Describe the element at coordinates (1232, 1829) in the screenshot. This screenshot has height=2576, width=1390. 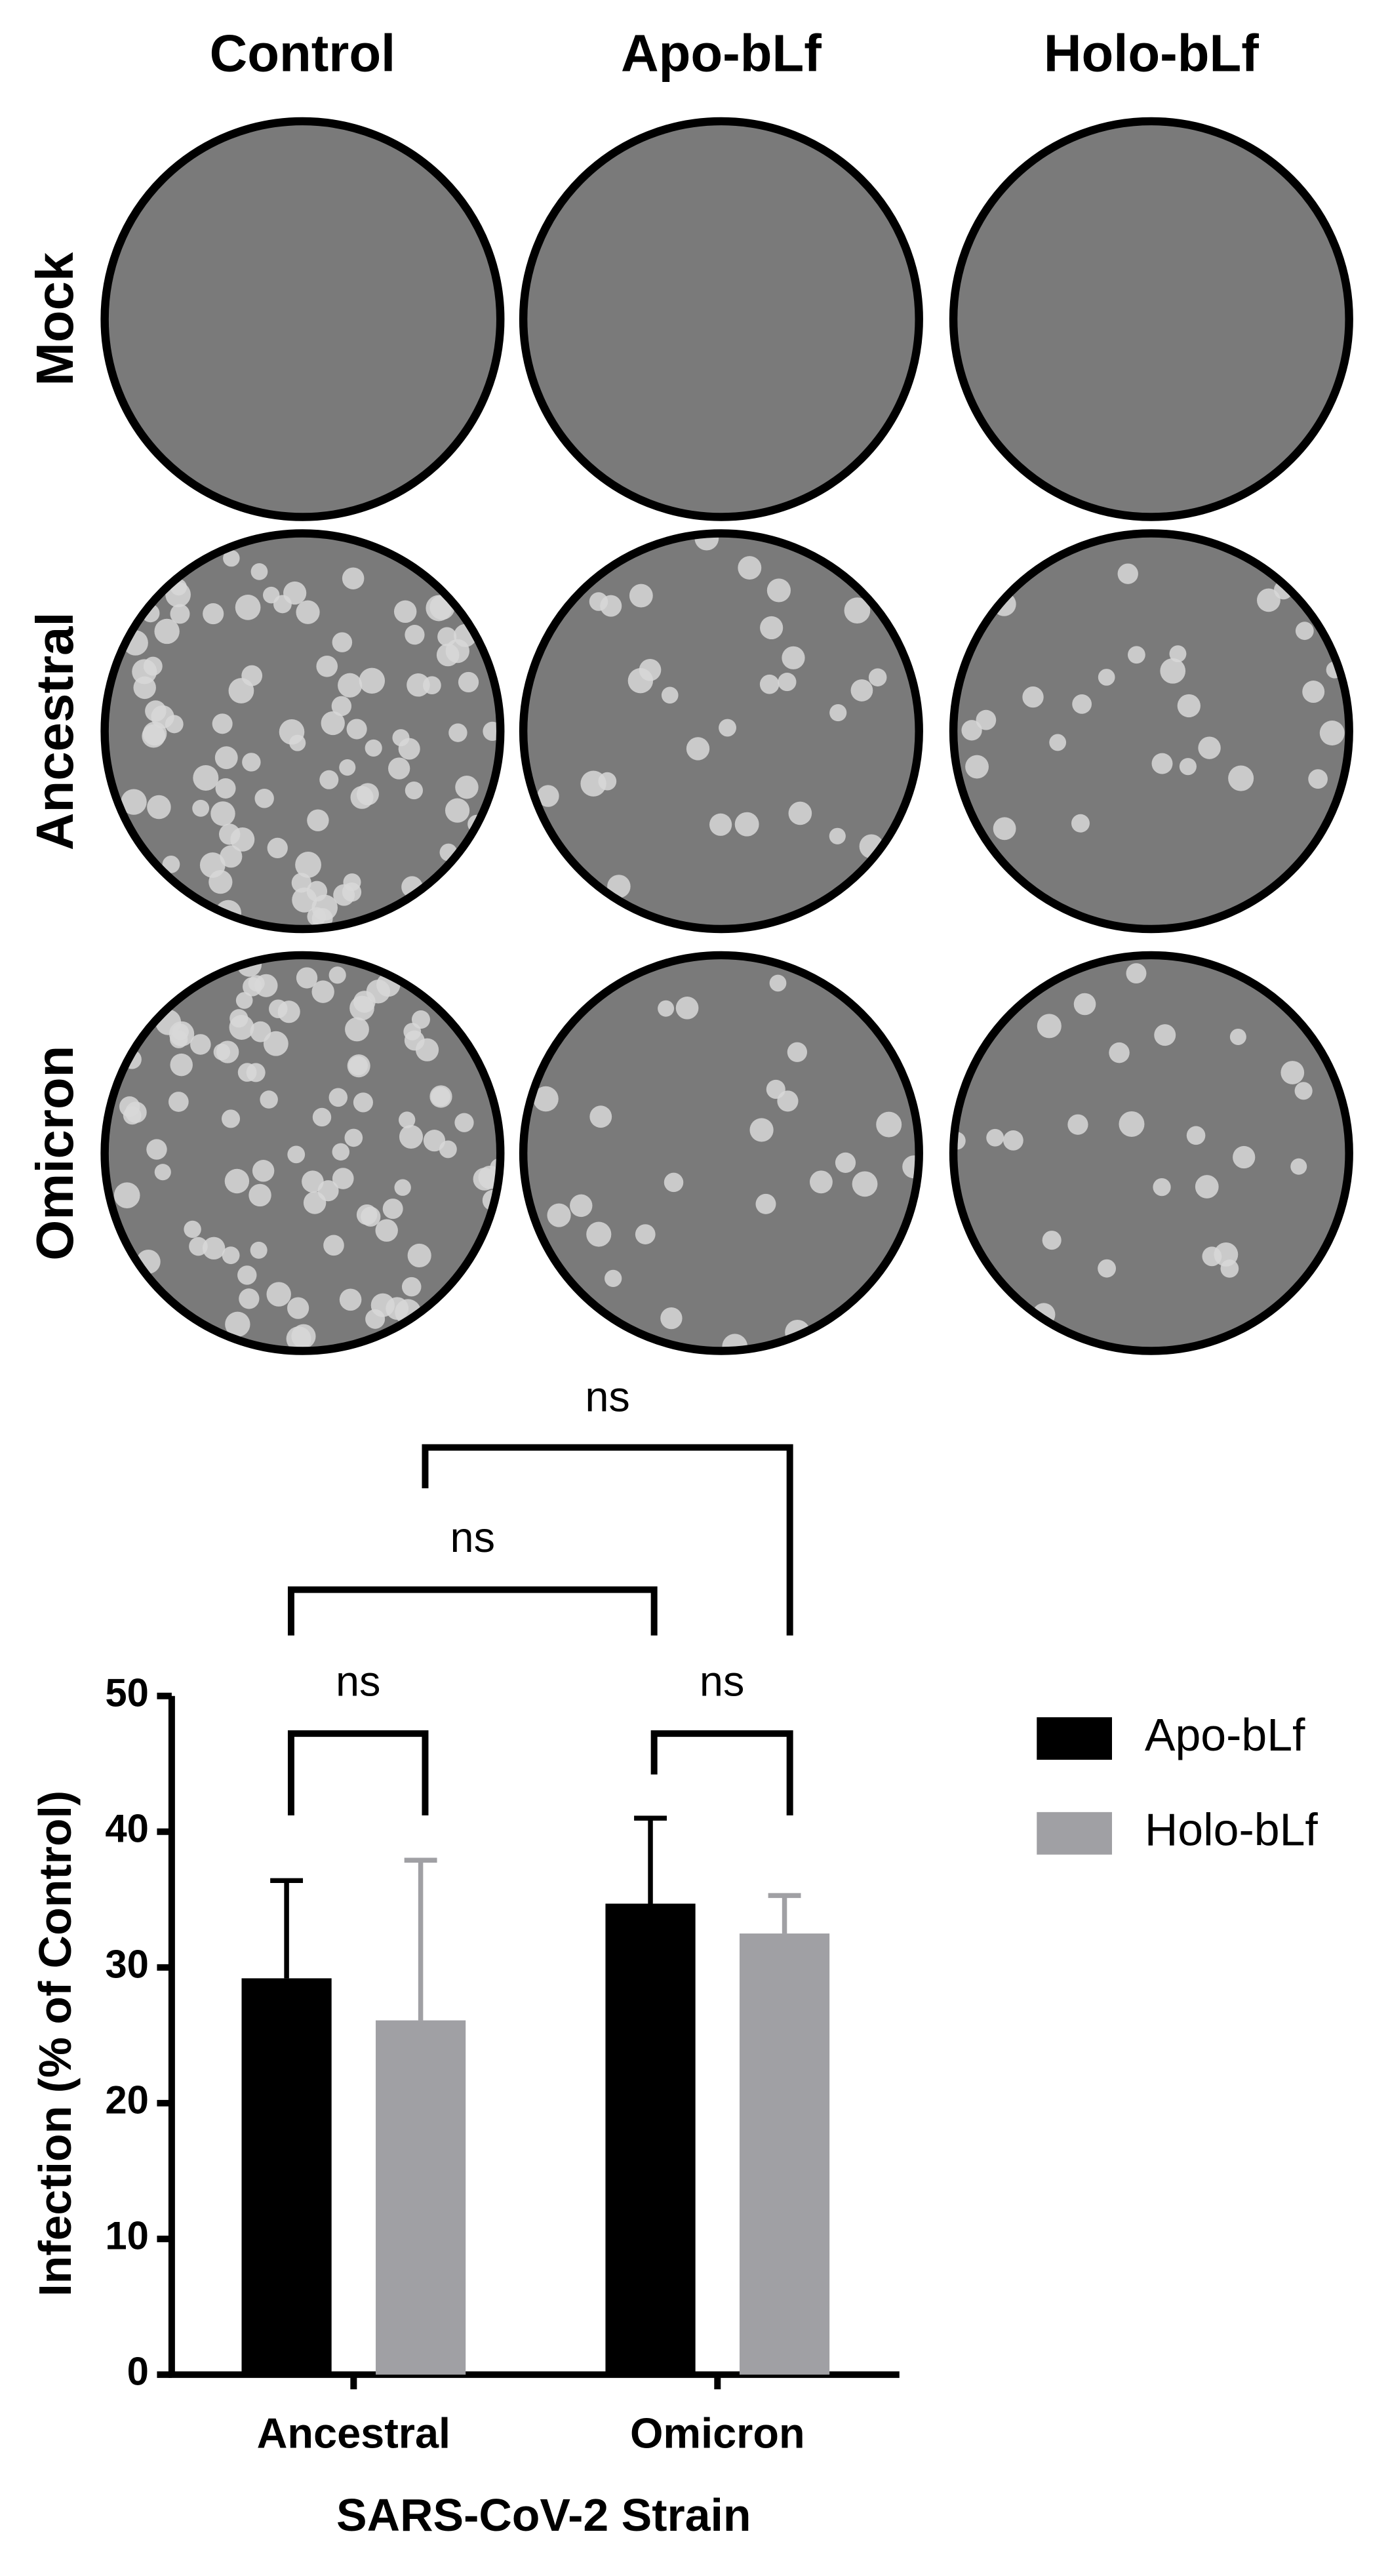
I see `legend-label: Holo-bLf` at that location.